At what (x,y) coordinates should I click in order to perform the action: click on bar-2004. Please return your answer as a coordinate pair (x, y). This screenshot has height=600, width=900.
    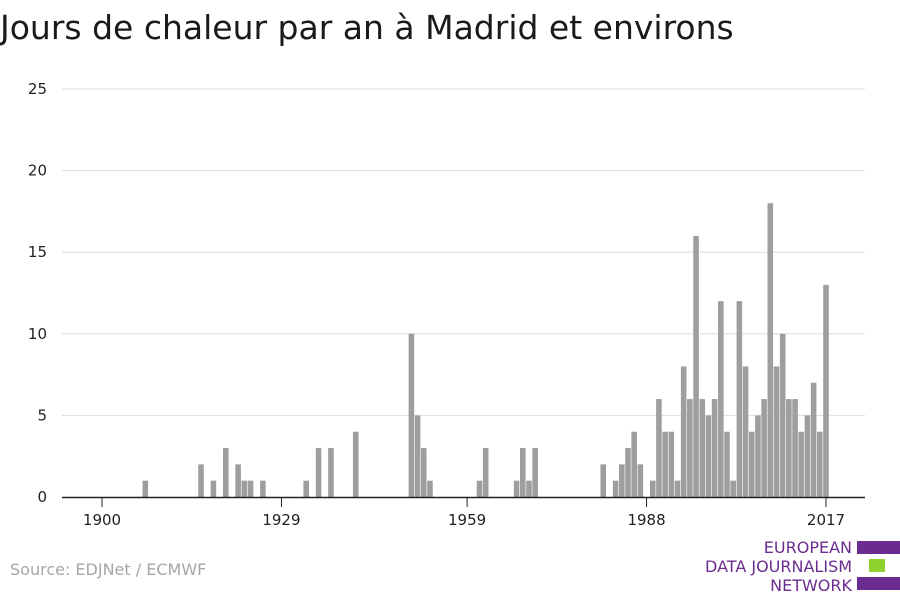
    Looking at the image, I should click on (745, 431).